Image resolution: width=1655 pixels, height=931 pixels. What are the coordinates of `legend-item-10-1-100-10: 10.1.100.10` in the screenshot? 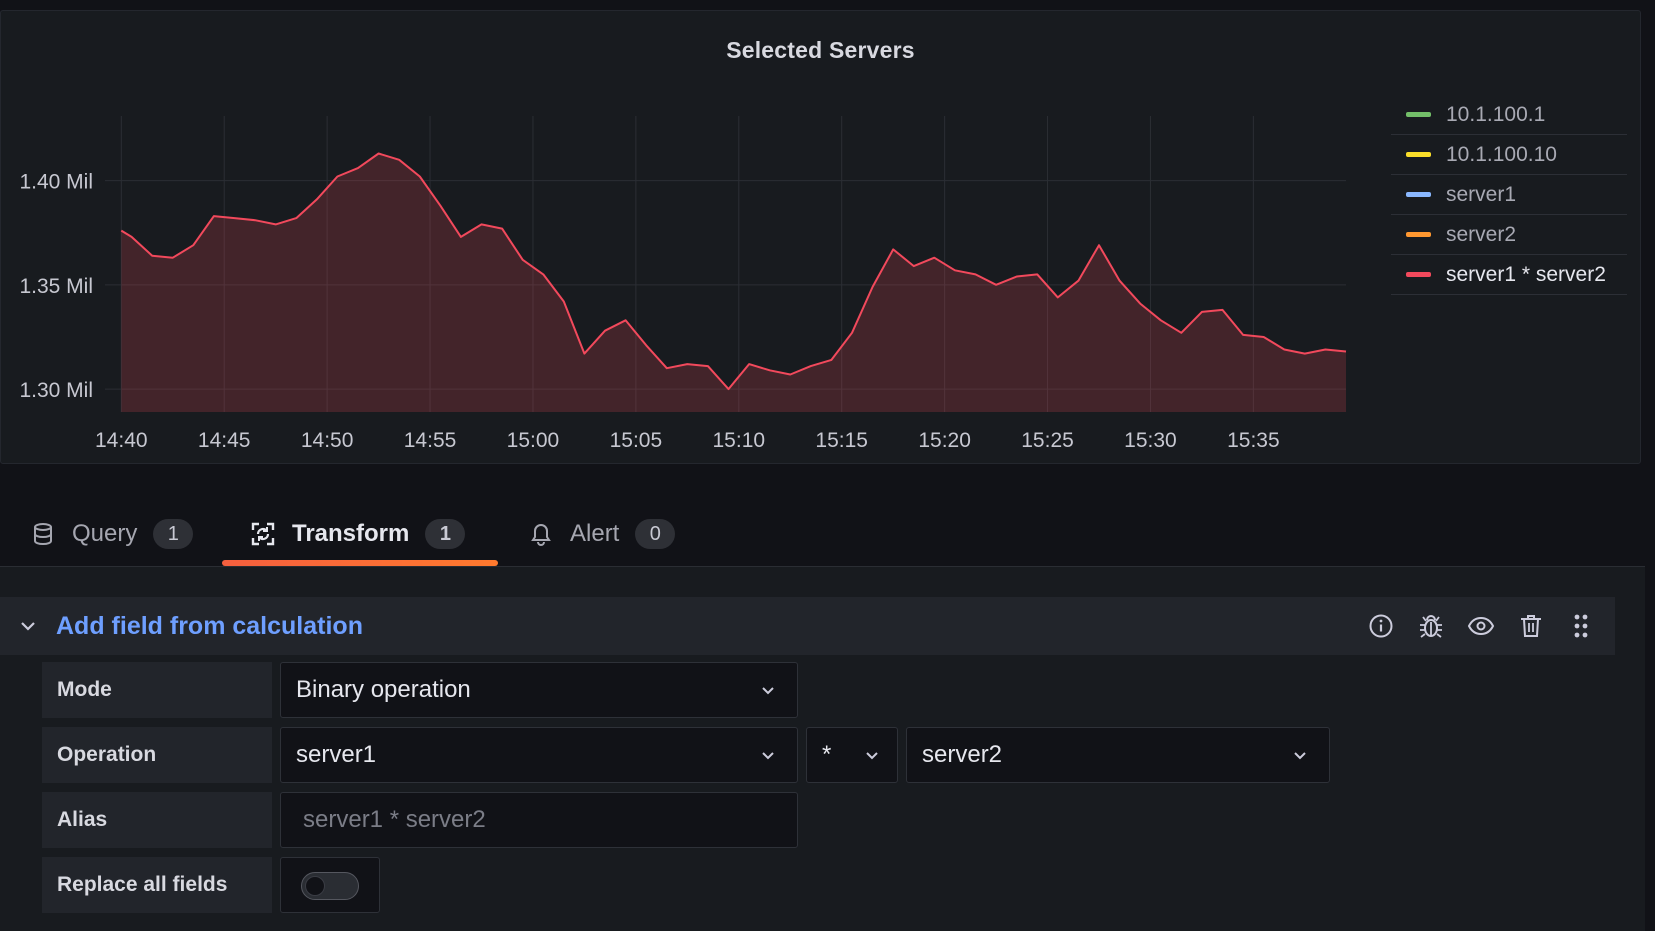 It's located at (1509, 155).